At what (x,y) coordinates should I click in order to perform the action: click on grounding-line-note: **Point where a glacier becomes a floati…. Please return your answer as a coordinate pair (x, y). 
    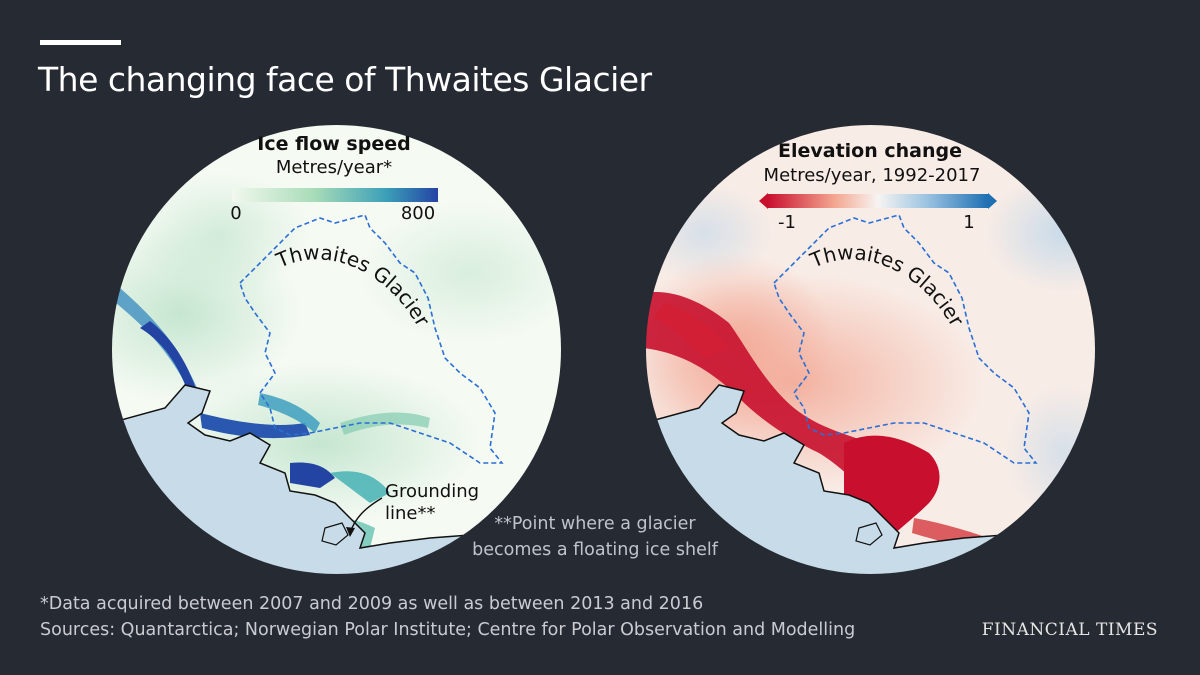
    Looking at the image, I should click on (595, 537).